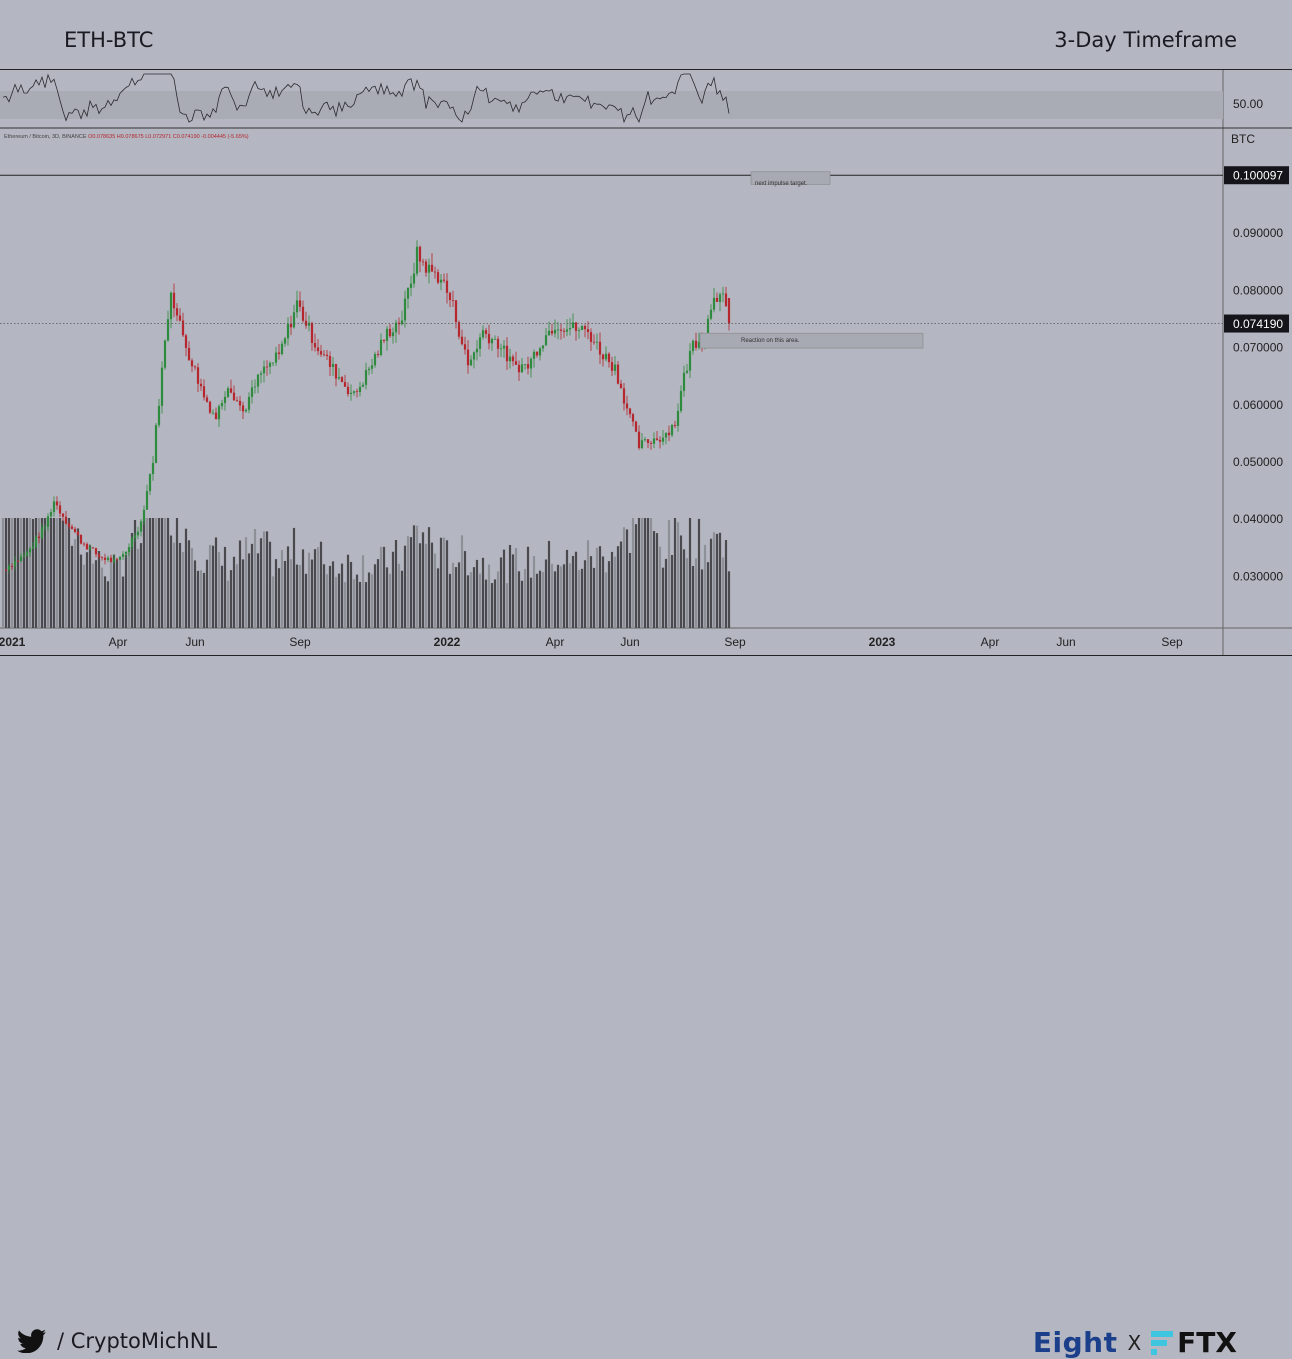 The width and height of the screenshot is (1292, 1359). Describe the element at coordinates (117, 1341) in the screenshot. I see `twitter-handle: / CryptoMichNL` at that location.